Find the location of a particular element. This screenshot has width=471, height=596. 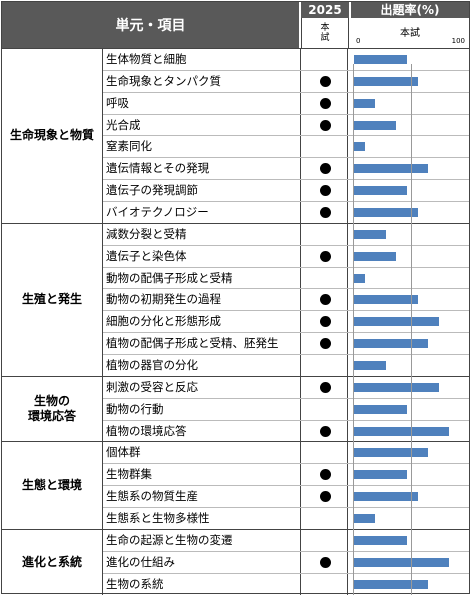

table-row: 植物の環境応答 is located at coordinates (286, 430).